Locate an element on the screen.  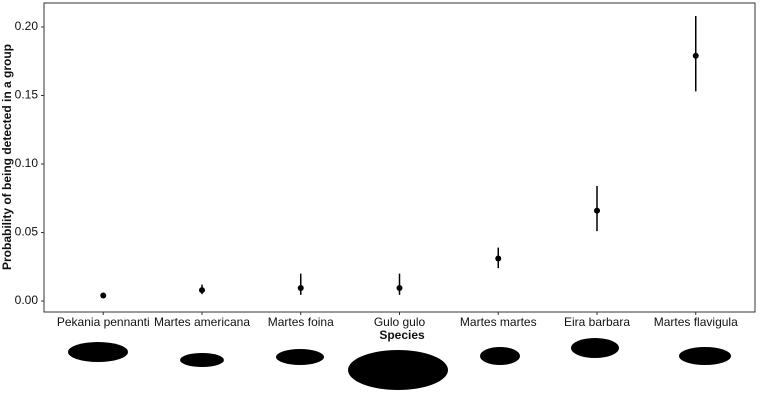
y-axis-title: Probability of being detected in a group is located at coordinates (7, 157).